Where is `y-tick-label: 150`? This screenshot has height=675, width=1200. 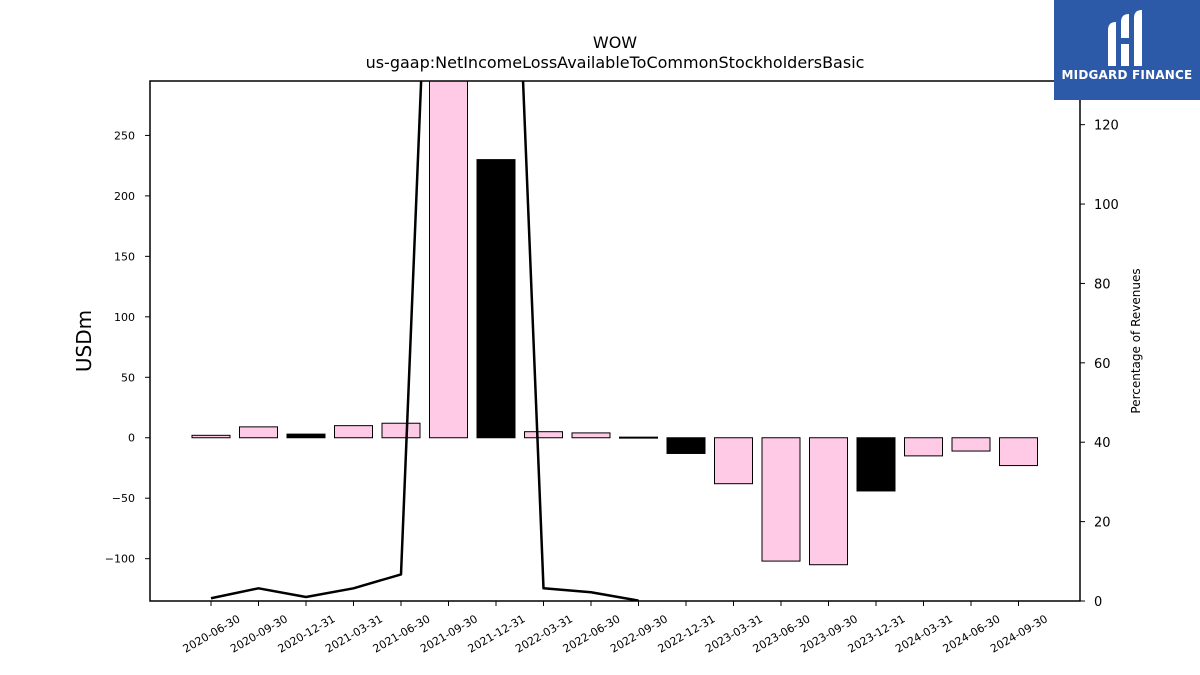 y-tick-label: 150 is located at coordinates (124, 256).